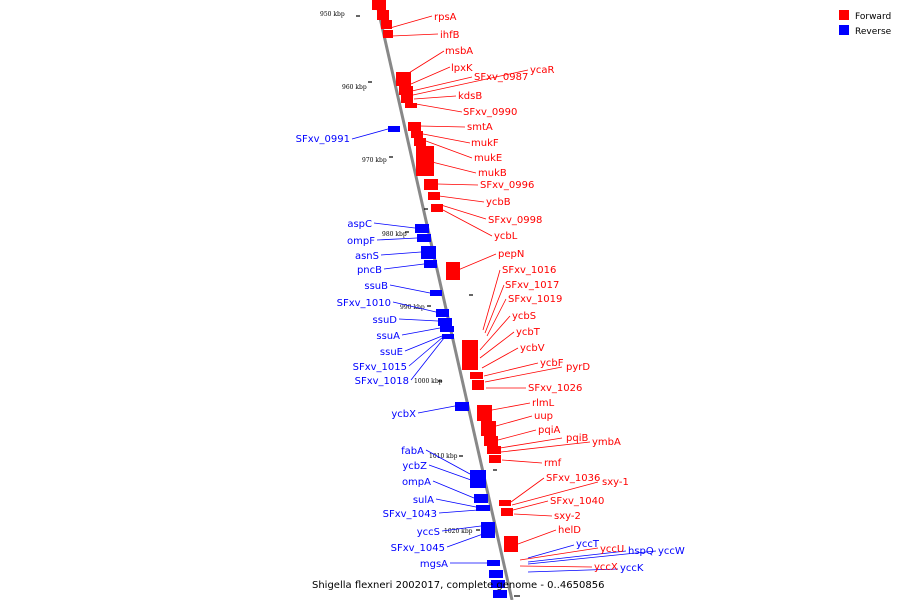 The height and width of the screenshot is (600, 900). What do you see at coordinates (549, 430) in the screenshot?
I see `gene-label: pqiA` at bounding box center [549, 430].